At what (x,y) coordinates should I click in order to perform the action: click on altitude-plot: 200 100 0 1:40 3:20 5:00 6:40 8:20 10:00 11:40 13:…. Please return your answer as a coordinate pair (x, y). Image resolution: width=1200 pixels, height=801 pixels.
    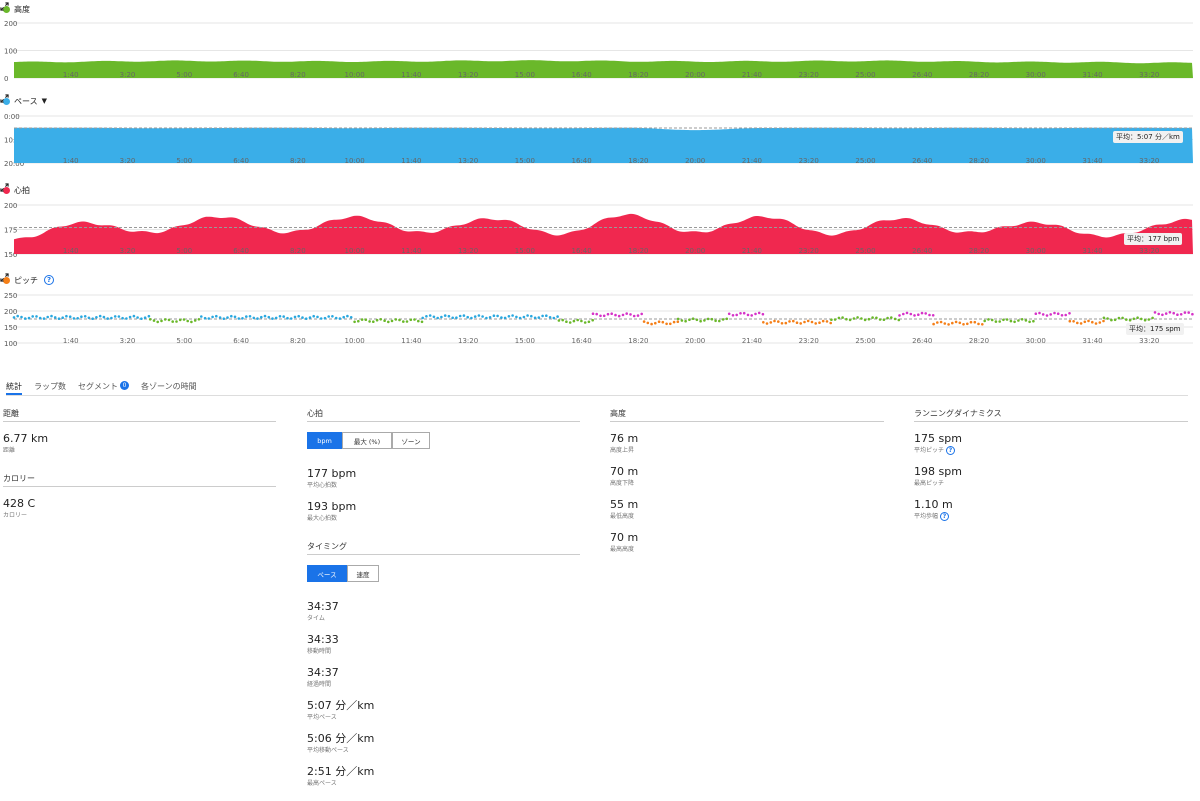
    Looking at the image, I should click on (600, 42).